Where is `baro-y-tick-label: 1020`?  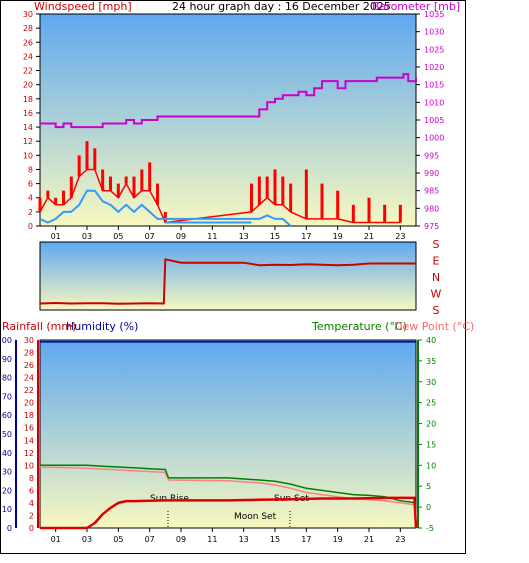
baro-y-tick-label: 1020 is located at coordinates (434, 67).